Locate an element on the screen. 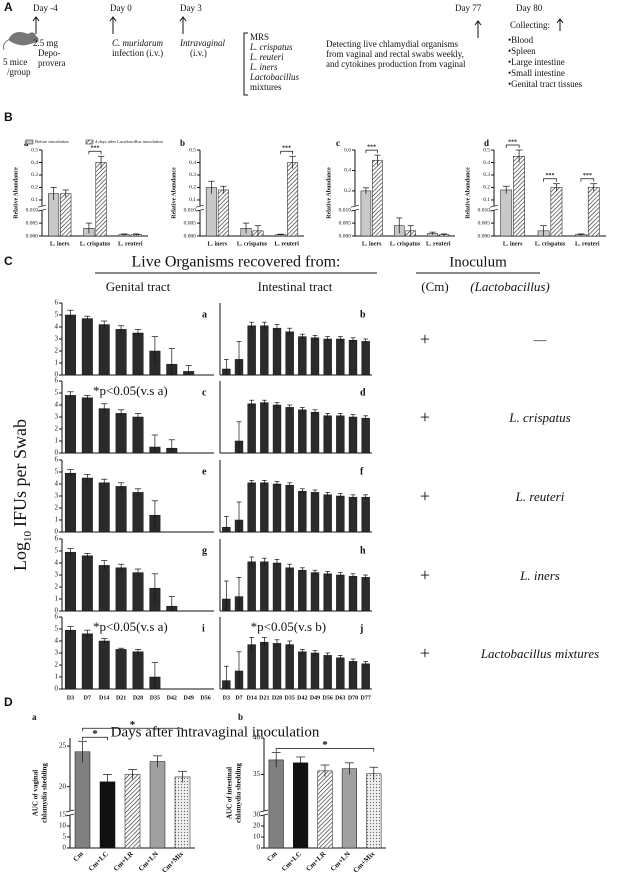 The width and height of the screenshot is (622, 885). x-tick-label: D21 is located at coordinates (264, 698).